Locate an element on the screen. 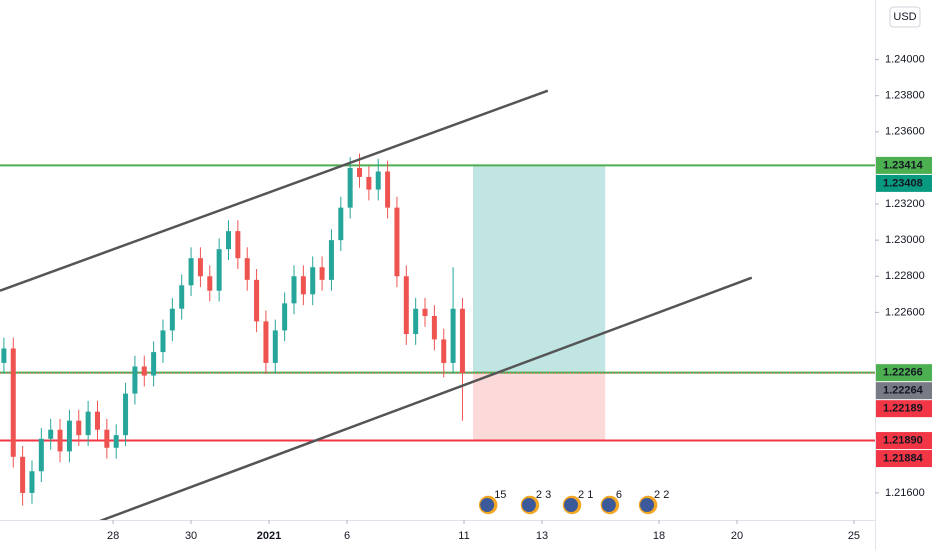  currency-button is located at coordinates (905, 17).